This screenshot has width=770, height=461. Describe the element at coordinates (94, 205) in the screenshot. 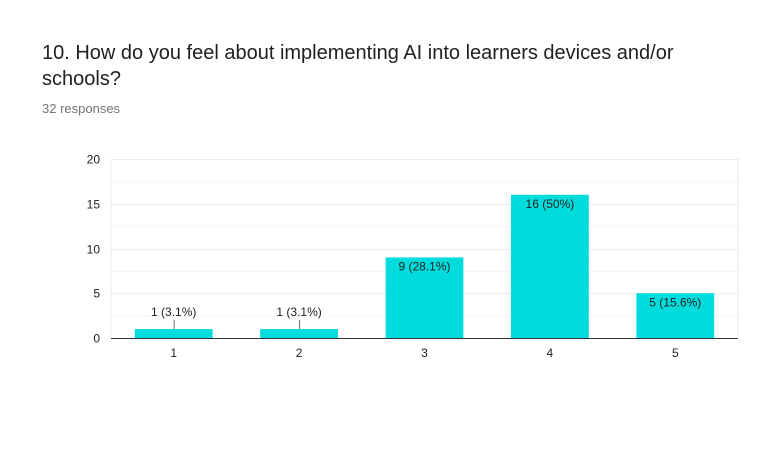

I see `y-tick-label: 15` at that location.